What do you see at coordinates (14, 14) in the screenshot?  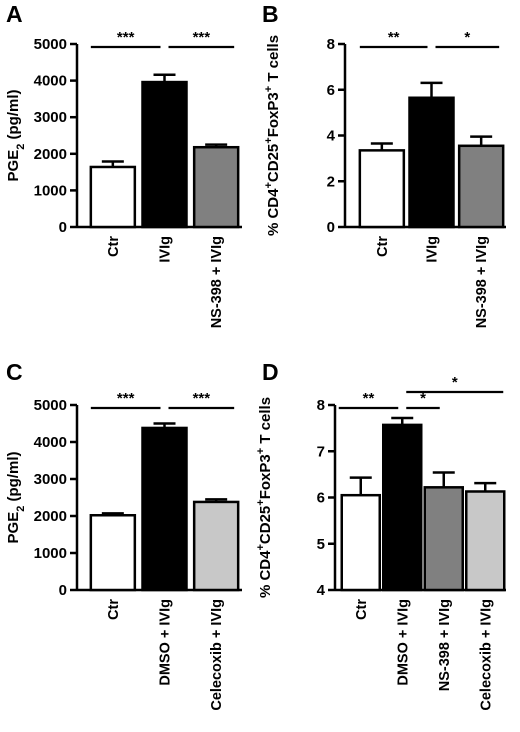 I see `panel-letter: A` at bounding box center [14, 14].